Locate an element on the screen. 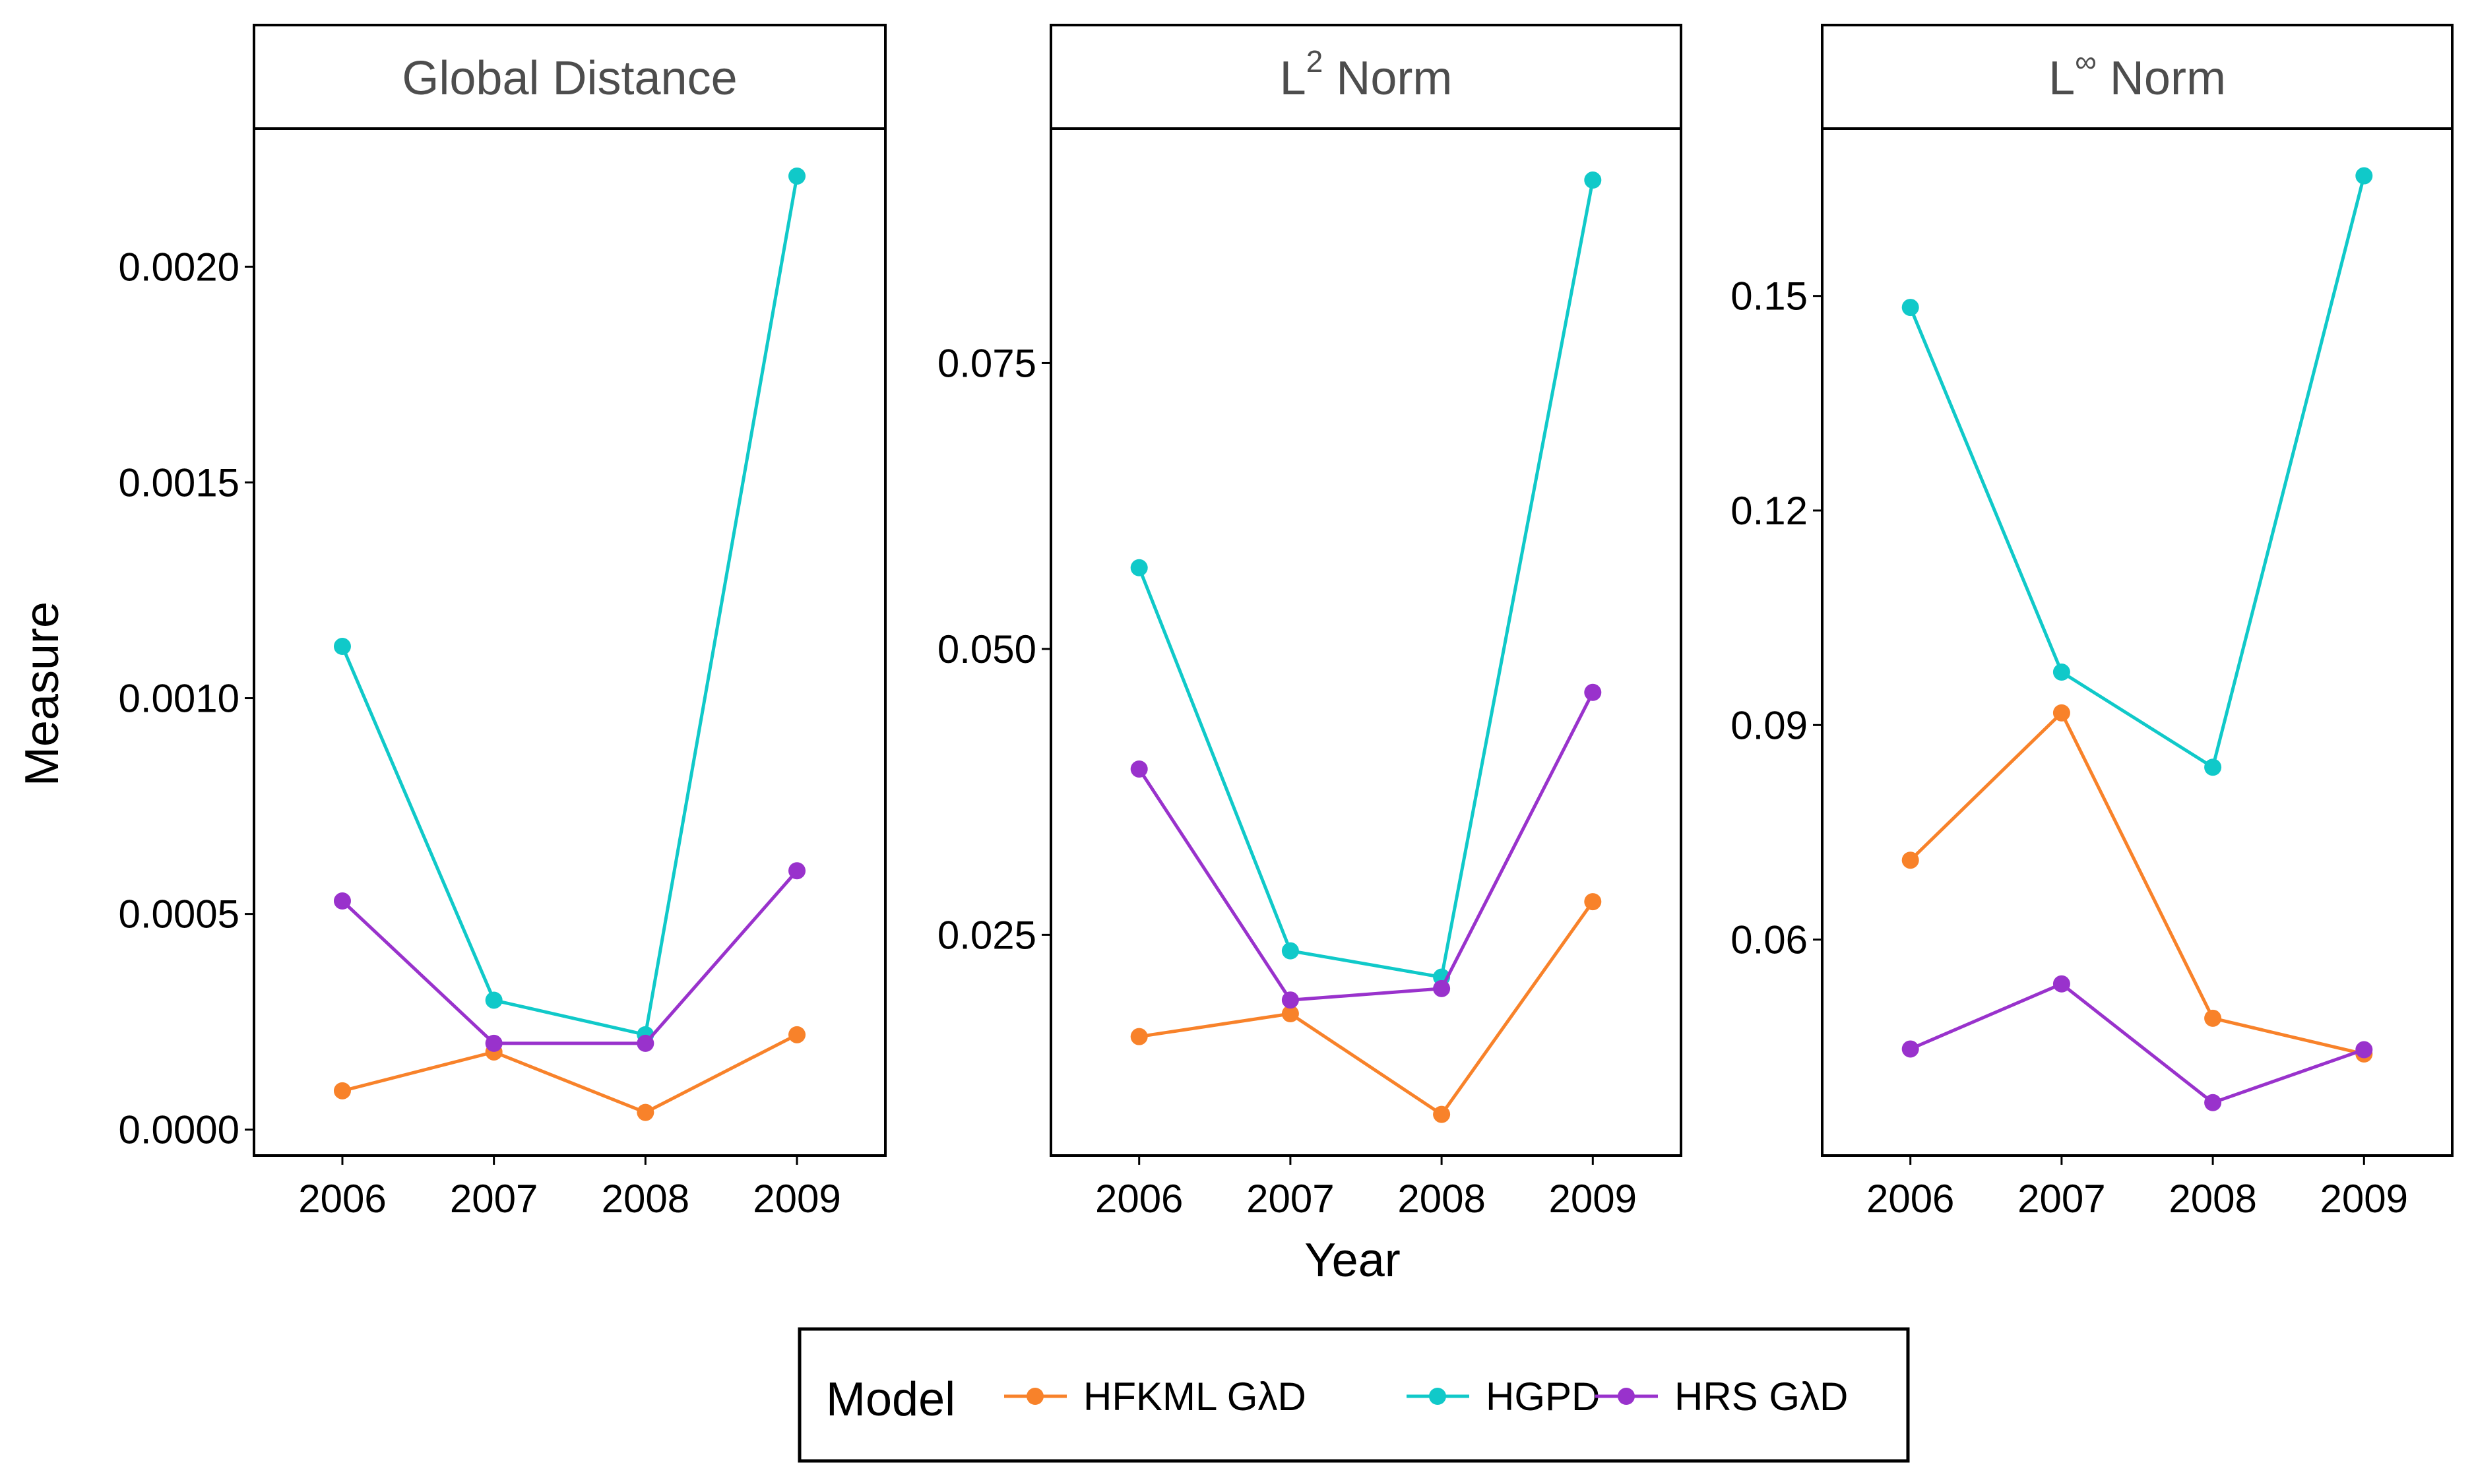 The image size is (2474, 1484). legend-box is located at coordinates (1354, 1395).